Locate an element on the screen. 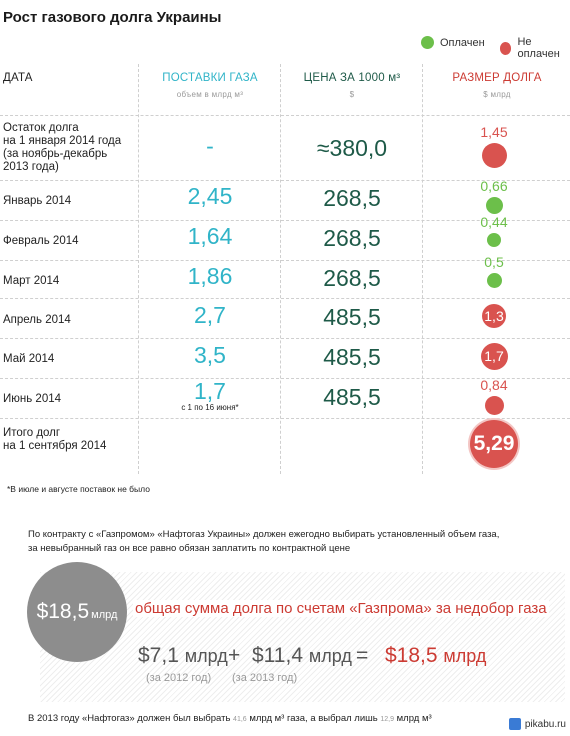 This screenshot has width=570, height=736. total-circle: $18,5 млрд is located at coordinates (77, 612).